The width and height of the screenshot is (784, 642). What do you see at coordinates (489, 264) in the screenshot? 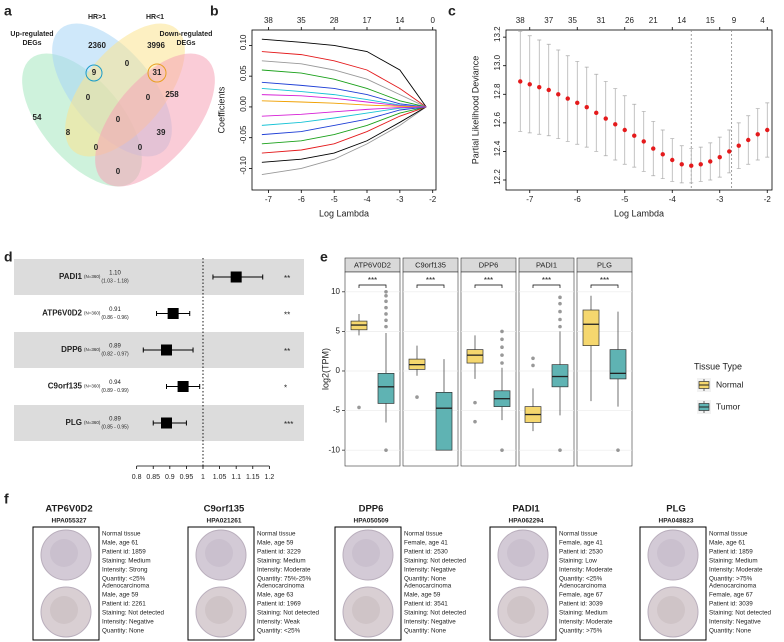
I see `facet-label: DPP6` at bounding box center [489, 264].